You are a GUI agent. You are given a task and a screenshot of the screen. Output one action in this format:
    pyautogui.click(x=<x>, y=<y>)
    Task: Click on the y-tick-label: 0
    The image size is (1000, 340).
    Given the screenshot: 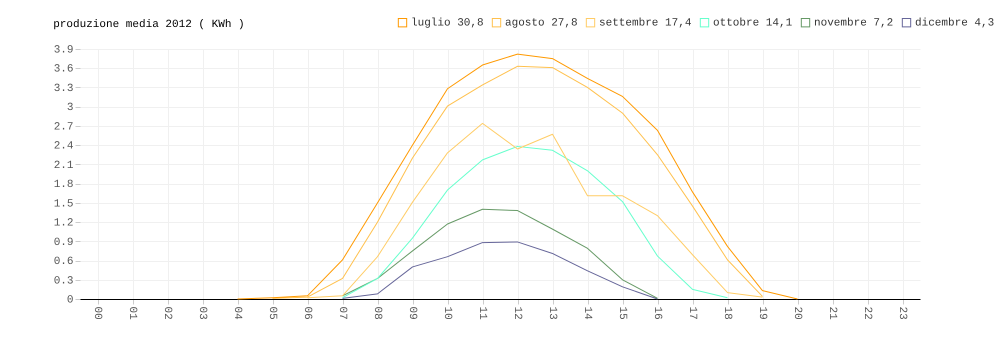 What is the action you would take?
    pyautogui.click(x=70, y=300)
    